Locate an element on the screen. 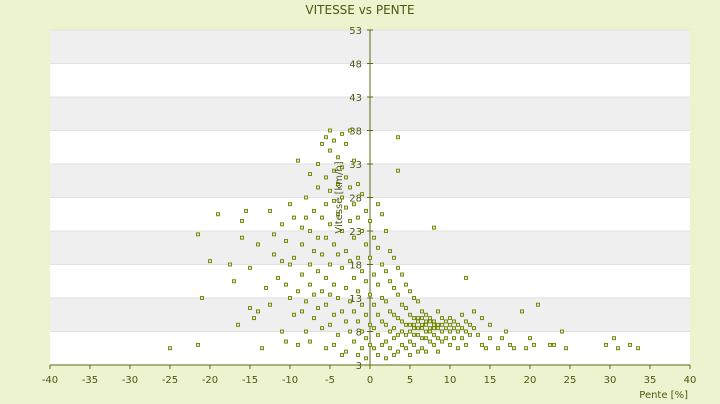  x-tick-label: 5 is located at coordinates (410, 380).